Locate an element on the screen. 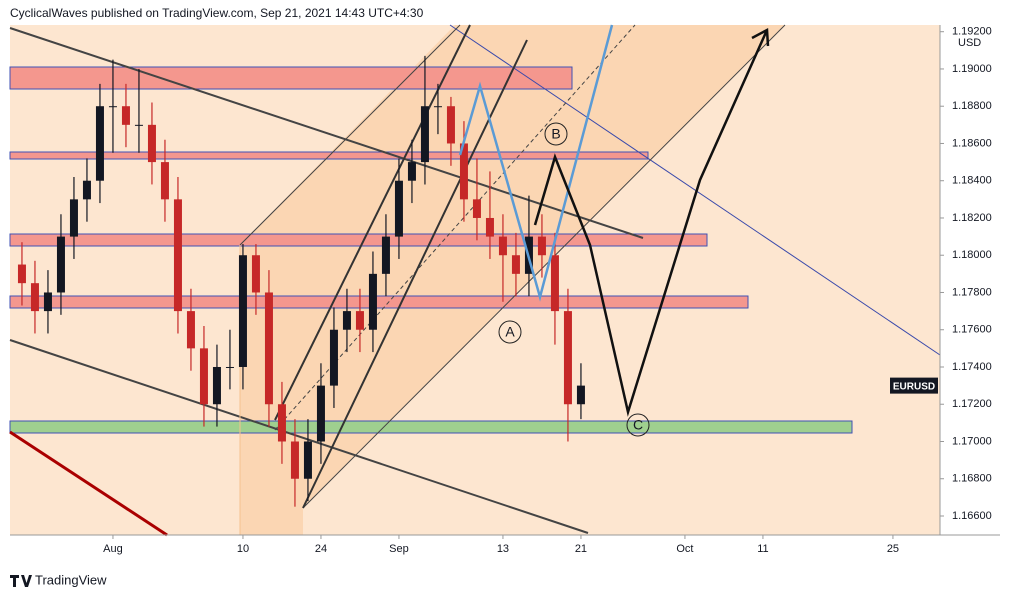 The image size is (1009, 598). price-label: EURUSD is located at coordinates (914, 386).